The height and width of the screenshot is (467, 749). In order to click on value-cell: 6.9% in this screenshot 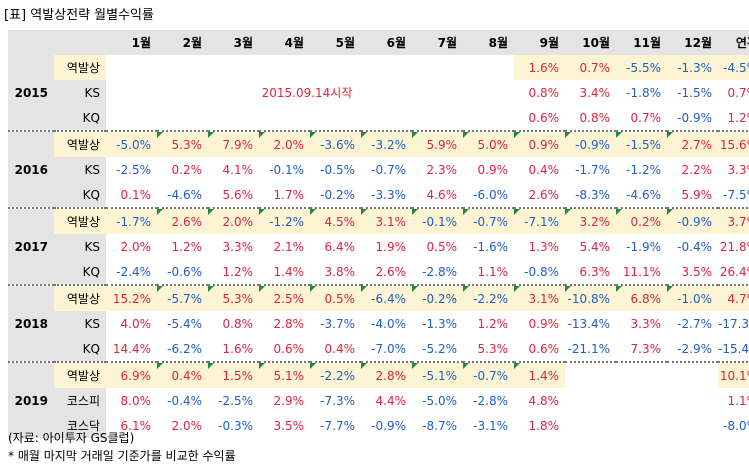, I will do `click(131, 374)`.